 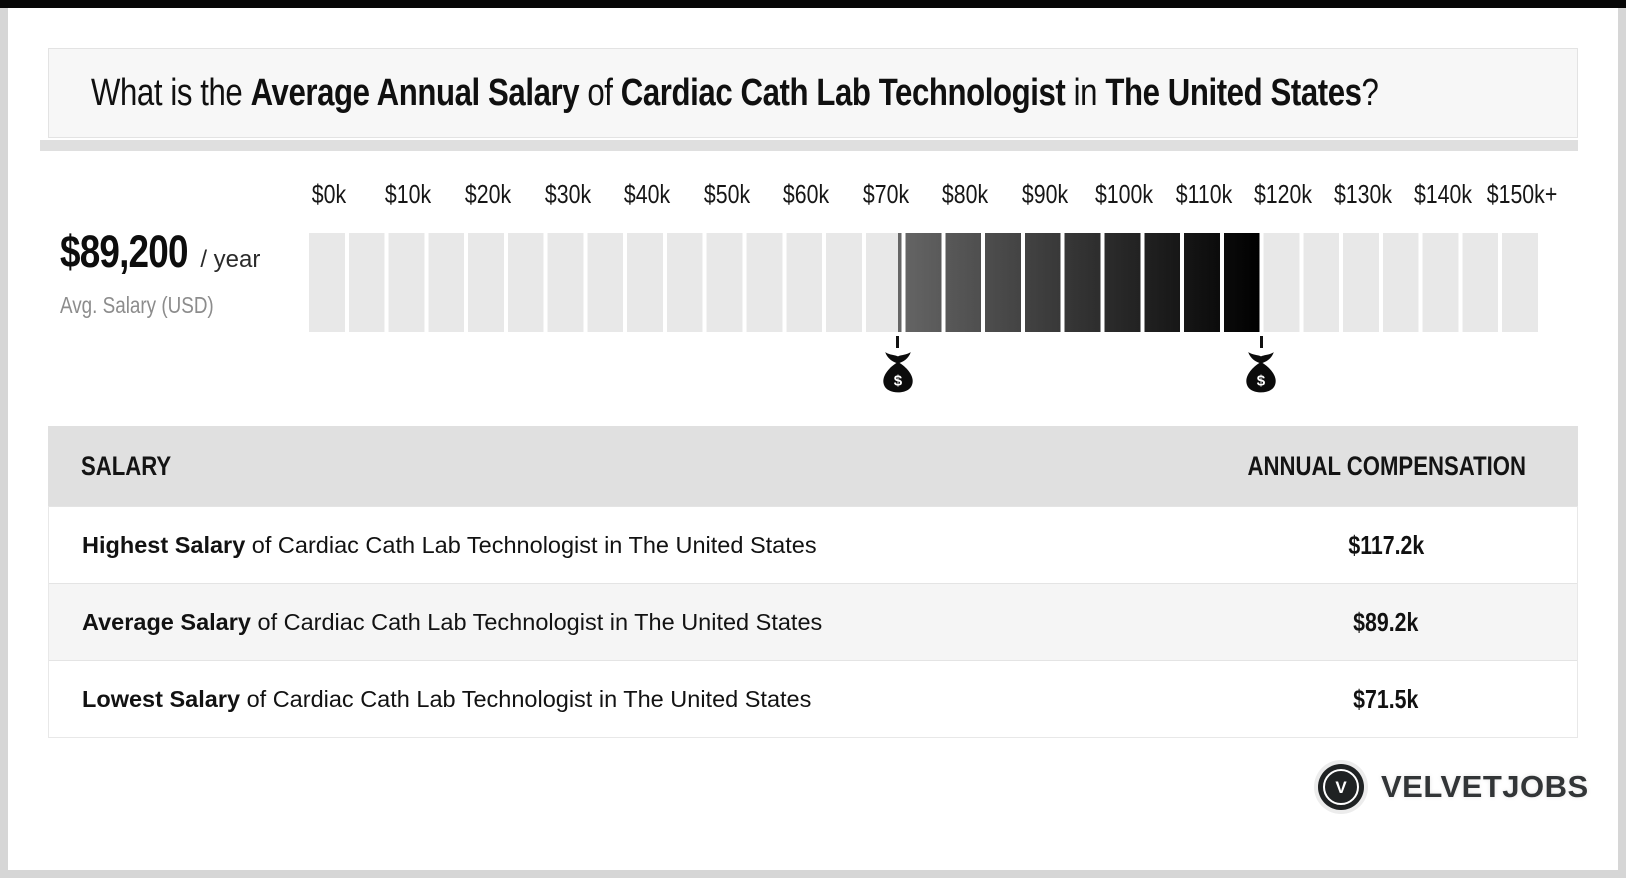 What do you see at coordinates (885, 194) in the screenshot?
I see `axis-tick-label: $70k` at bounding box center [885, 194].